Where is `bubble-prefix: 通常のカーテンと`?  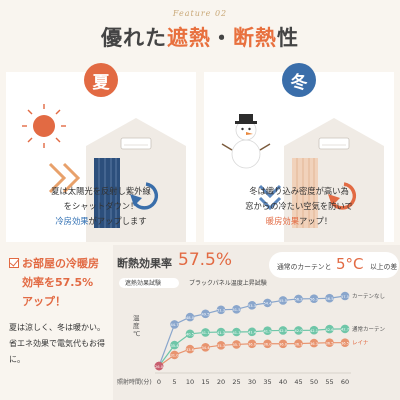 bubble-prefix: 通常のカーテンと is located at coordinates (304, 267).